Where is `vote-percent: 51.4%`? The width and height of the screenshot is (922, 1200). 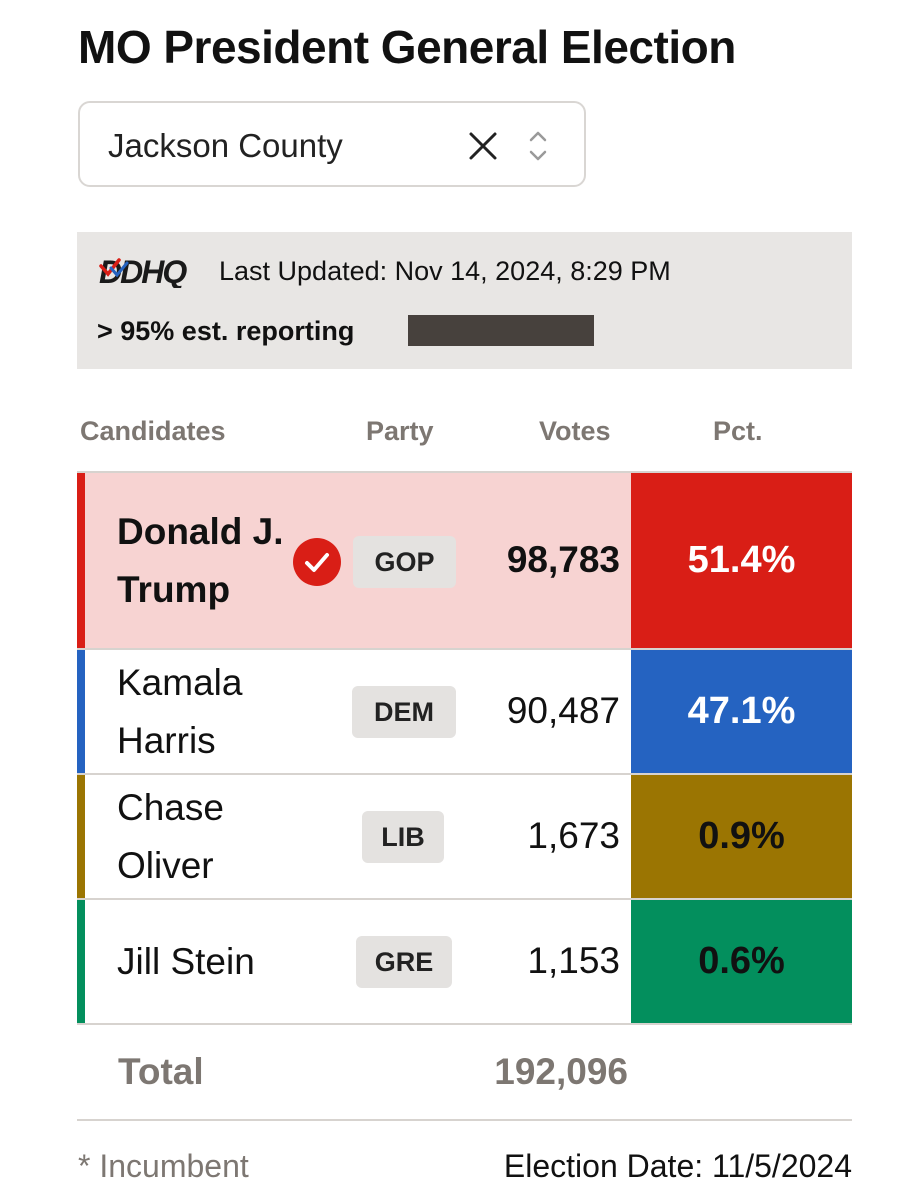
vote-percent: 51.4% is located at coordinates (741, 560).